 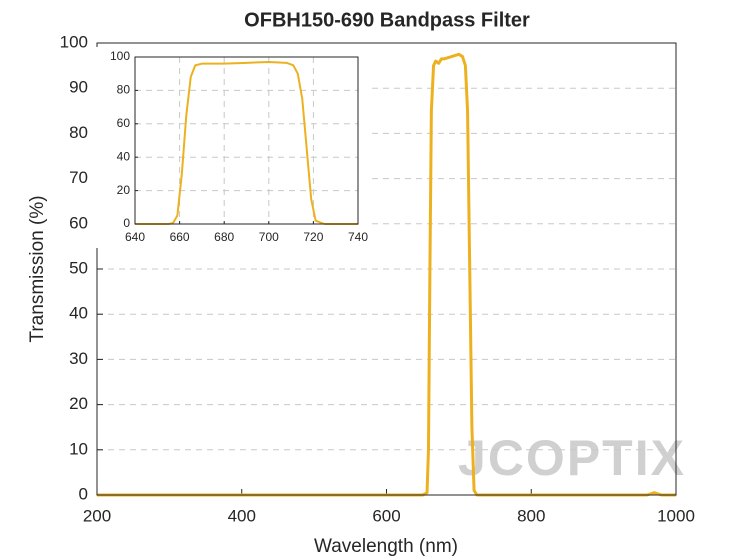 I want to click on x-tick-label: 600, so click(x=386, y=515).